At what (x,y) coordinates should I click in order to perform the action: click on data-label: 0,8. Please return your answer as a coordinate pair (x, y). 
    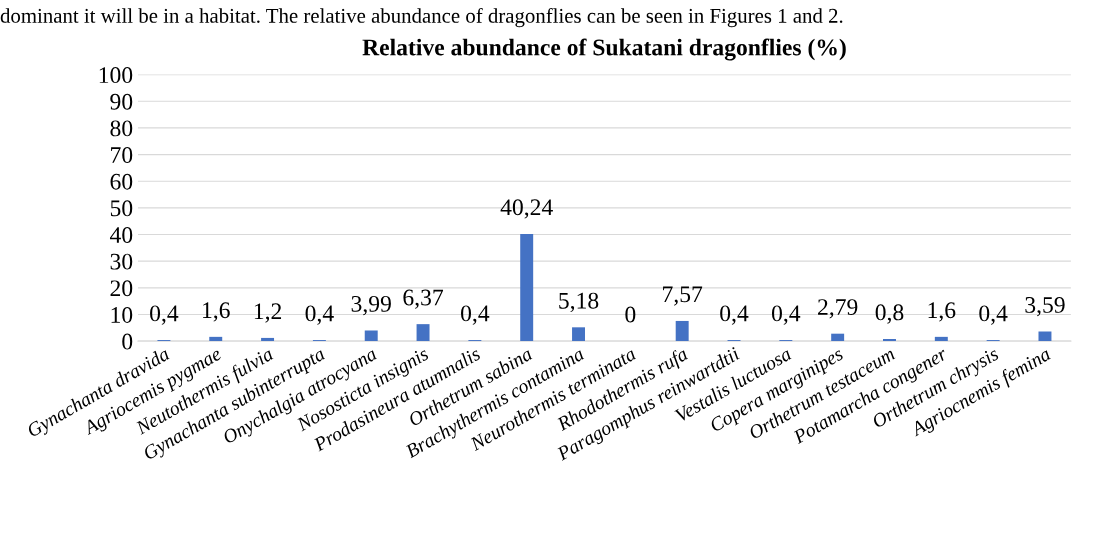
    Looking at the image, I should click on (889, 314).